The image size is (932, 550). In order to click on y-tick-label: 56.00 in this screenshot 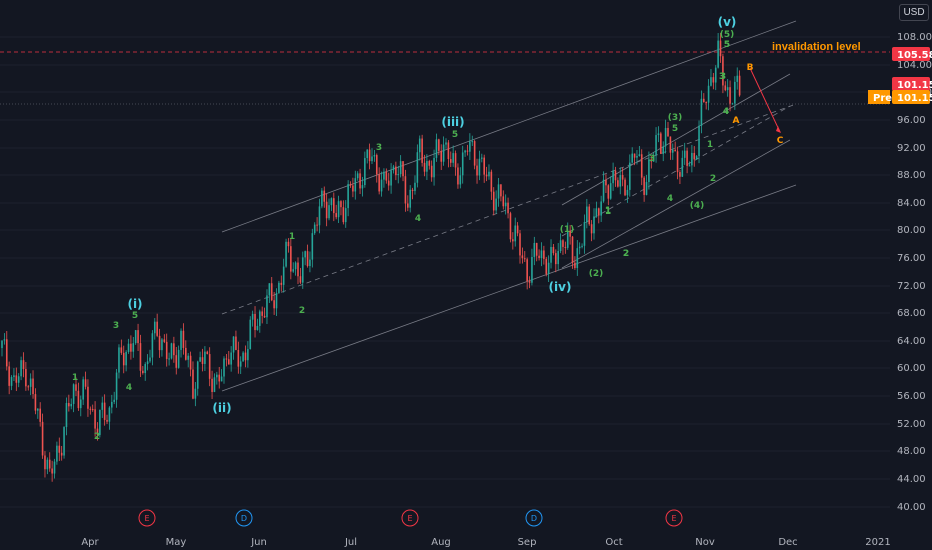, I will do `click(911, 396)`.